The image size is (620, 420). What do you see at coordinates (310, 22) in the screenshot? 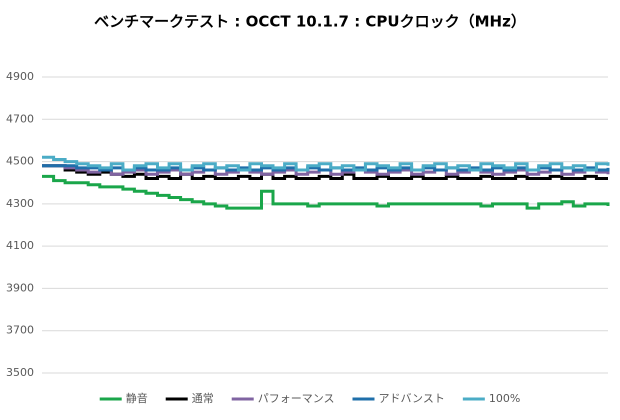
I see `chart-title: ベンチマークテスト : OCCT 10.1.7 : CPUクロック（MHz）` at bounding box center [310, 22].